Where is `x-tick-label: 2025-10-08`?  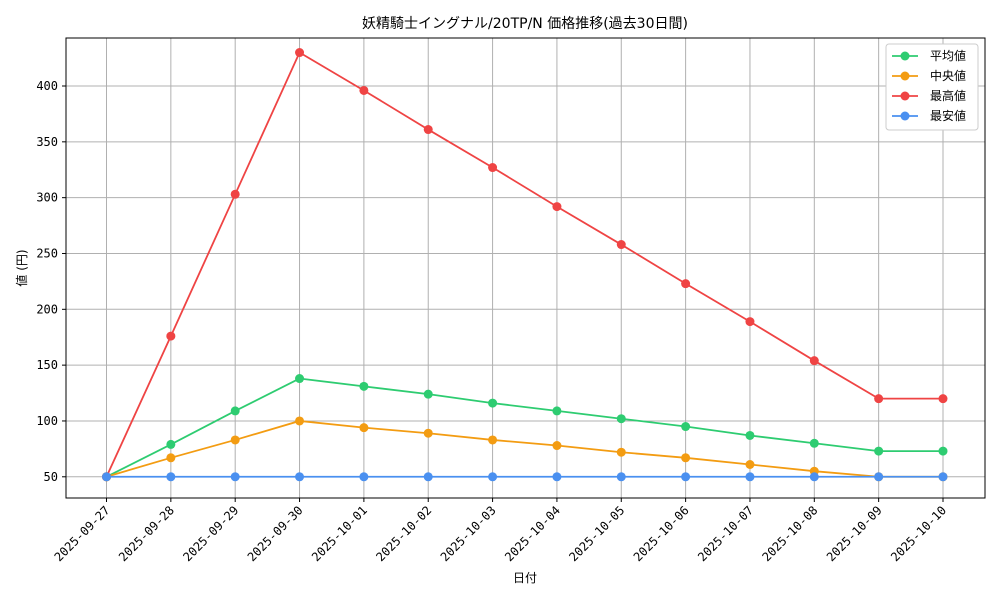 x-tick-label: 2025-10-08 is located at coordinates (789, 533).